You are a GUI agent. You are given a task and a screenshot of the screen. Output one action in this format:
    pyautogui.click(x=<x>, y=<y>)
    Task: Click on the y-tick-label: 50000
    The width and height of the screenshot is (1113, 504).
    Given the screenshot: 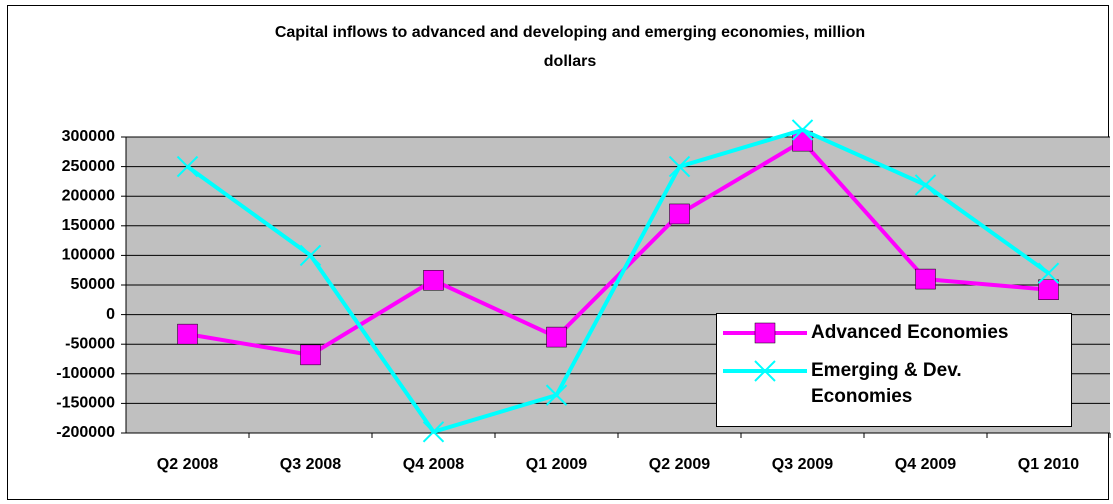 What is the action you would take?
    pyautogui.click(x=93, y=284)
    